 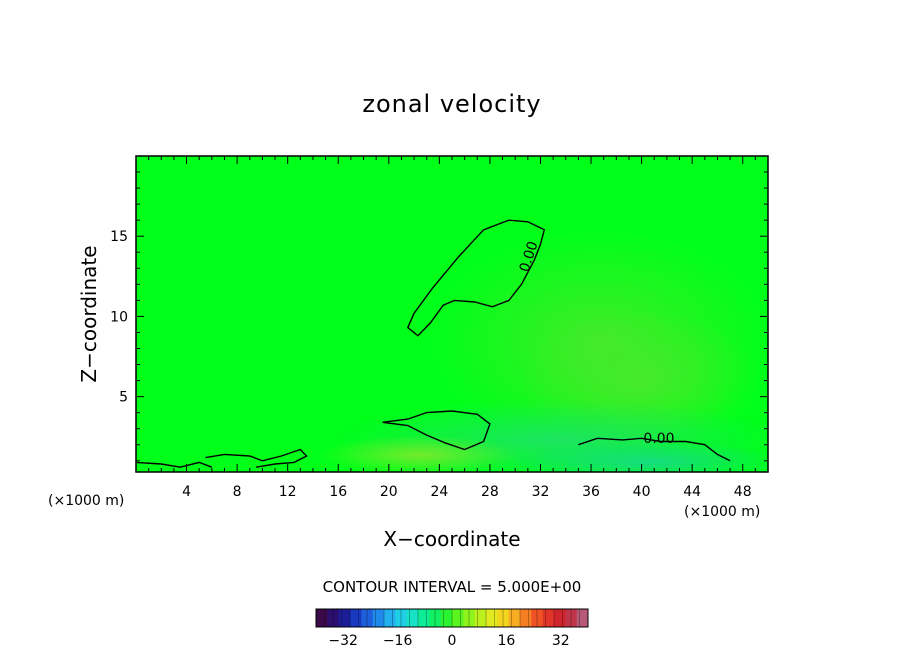 What do you see at coordinates (451, 104) in the screenshot?
I see `chart-title: zonal velocity` at bounding box center [451, 104].